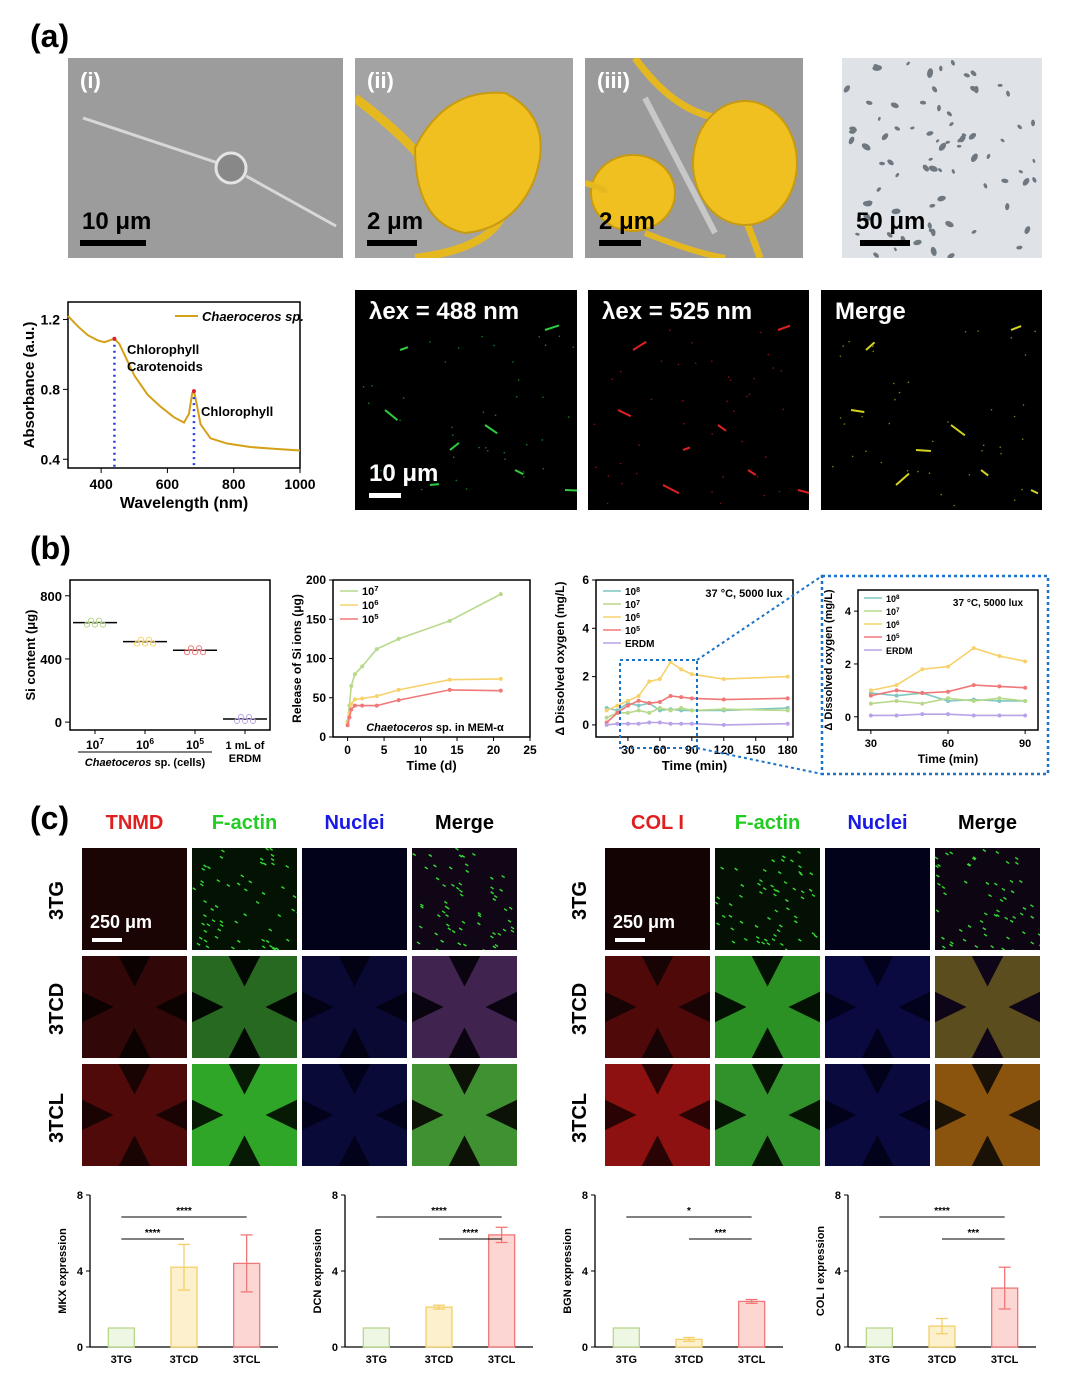 This screenshot has height=1382, width=1080. I want to click on y-tick-label: 0, so click(585, 725).